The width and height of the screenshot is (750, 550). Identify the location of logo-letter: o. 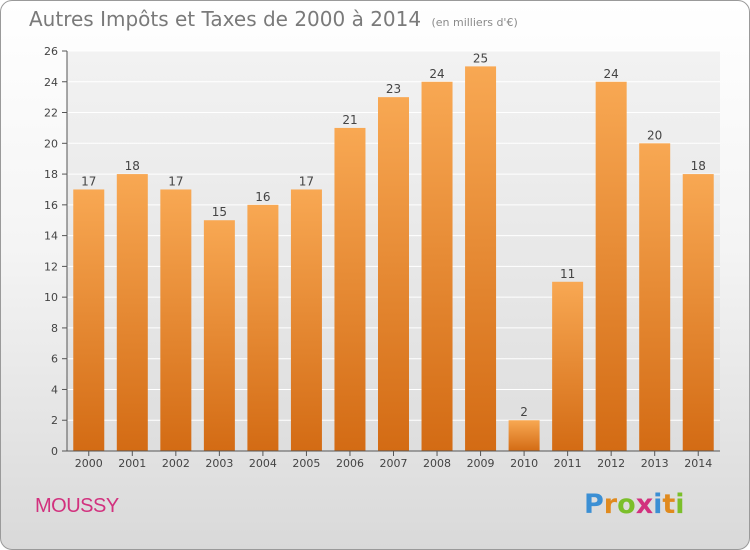
(626, 504).